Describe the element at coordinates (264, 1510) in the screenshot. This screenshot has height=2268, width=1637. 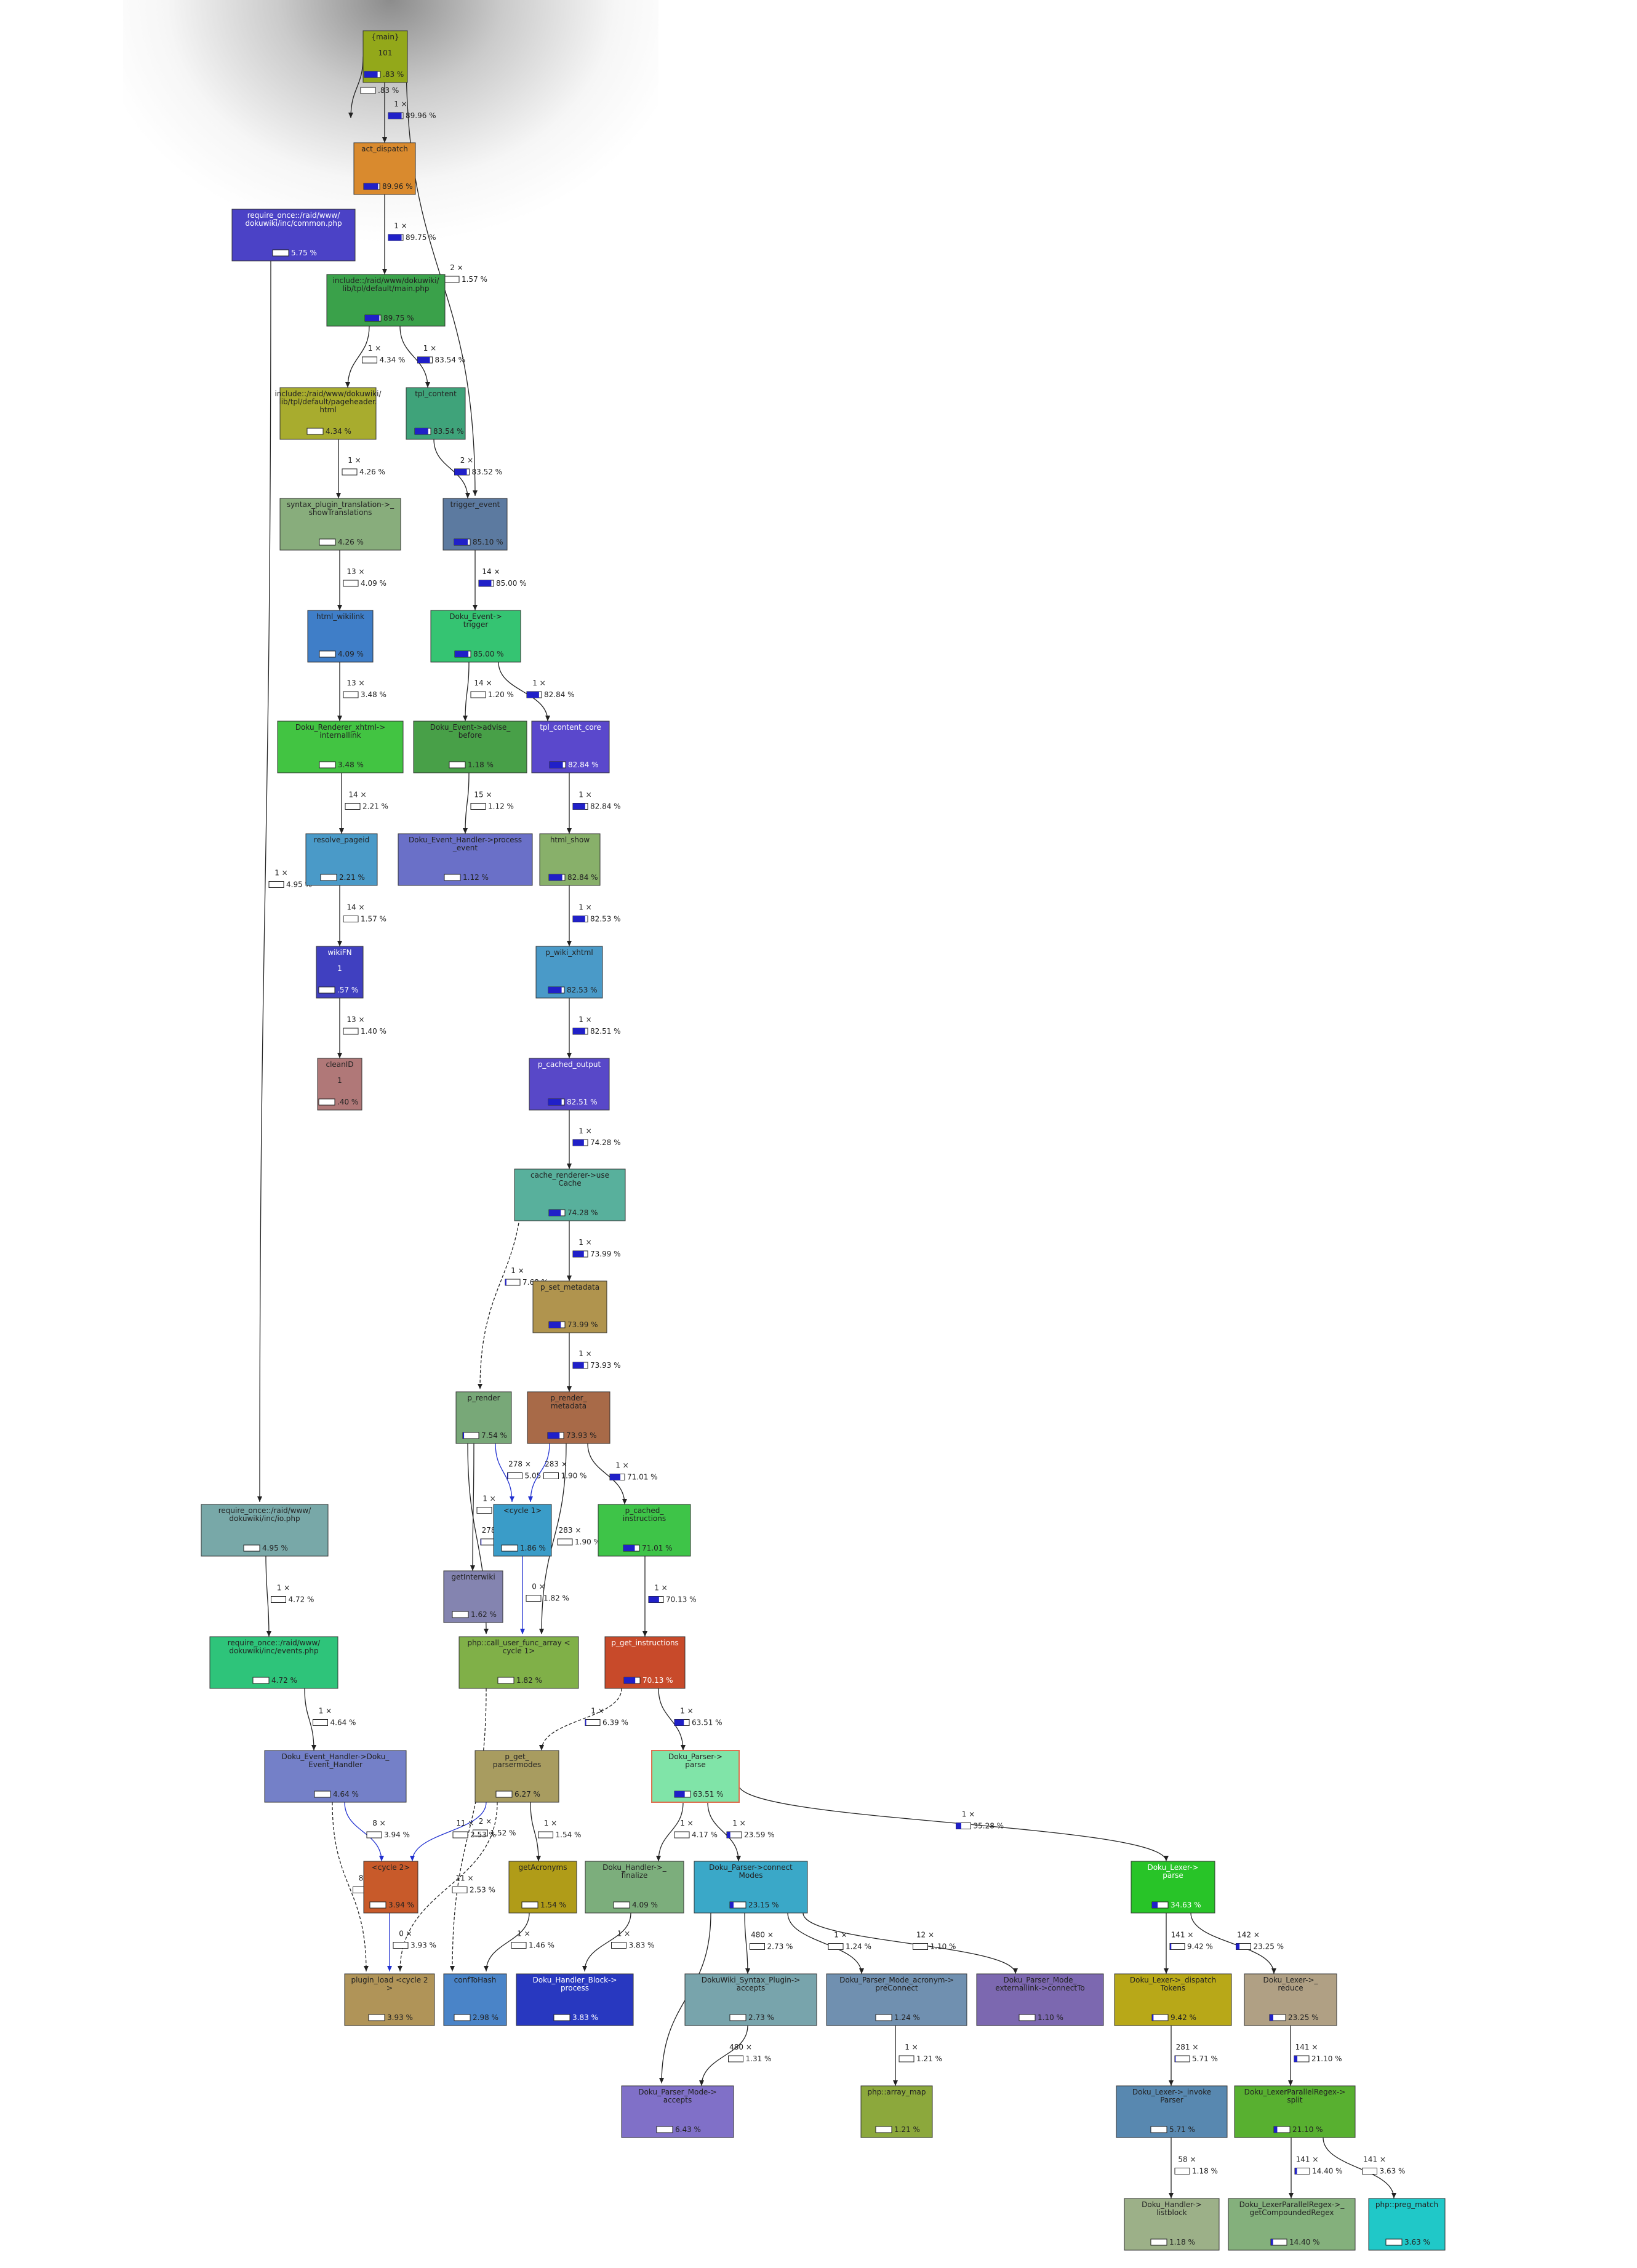
I see `node-label: require_once::/raid/www/` at that location.